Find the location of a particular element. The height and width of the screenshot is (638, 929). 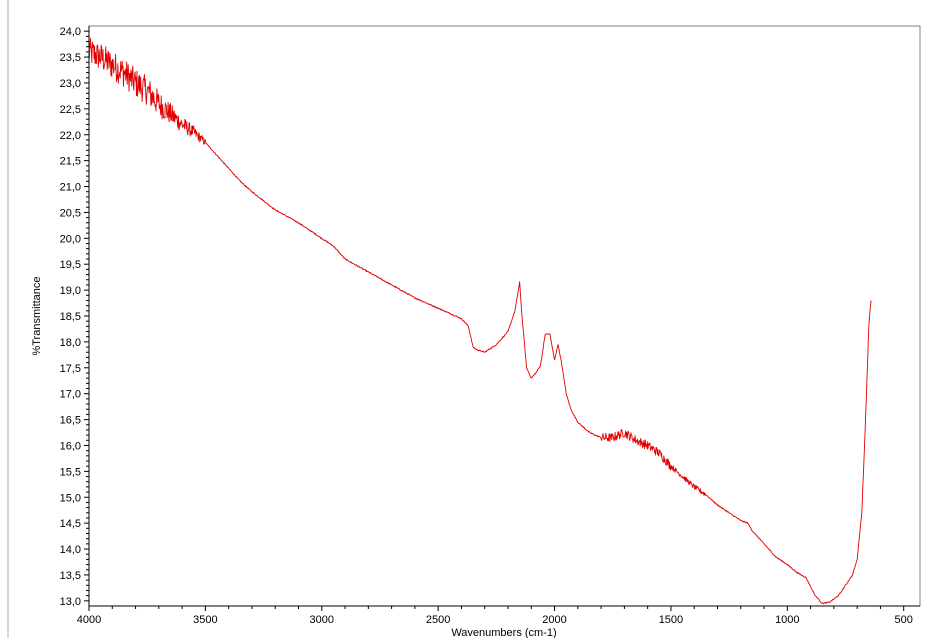

y-tick-label: 22,0 is located at coordinates (70, 136).